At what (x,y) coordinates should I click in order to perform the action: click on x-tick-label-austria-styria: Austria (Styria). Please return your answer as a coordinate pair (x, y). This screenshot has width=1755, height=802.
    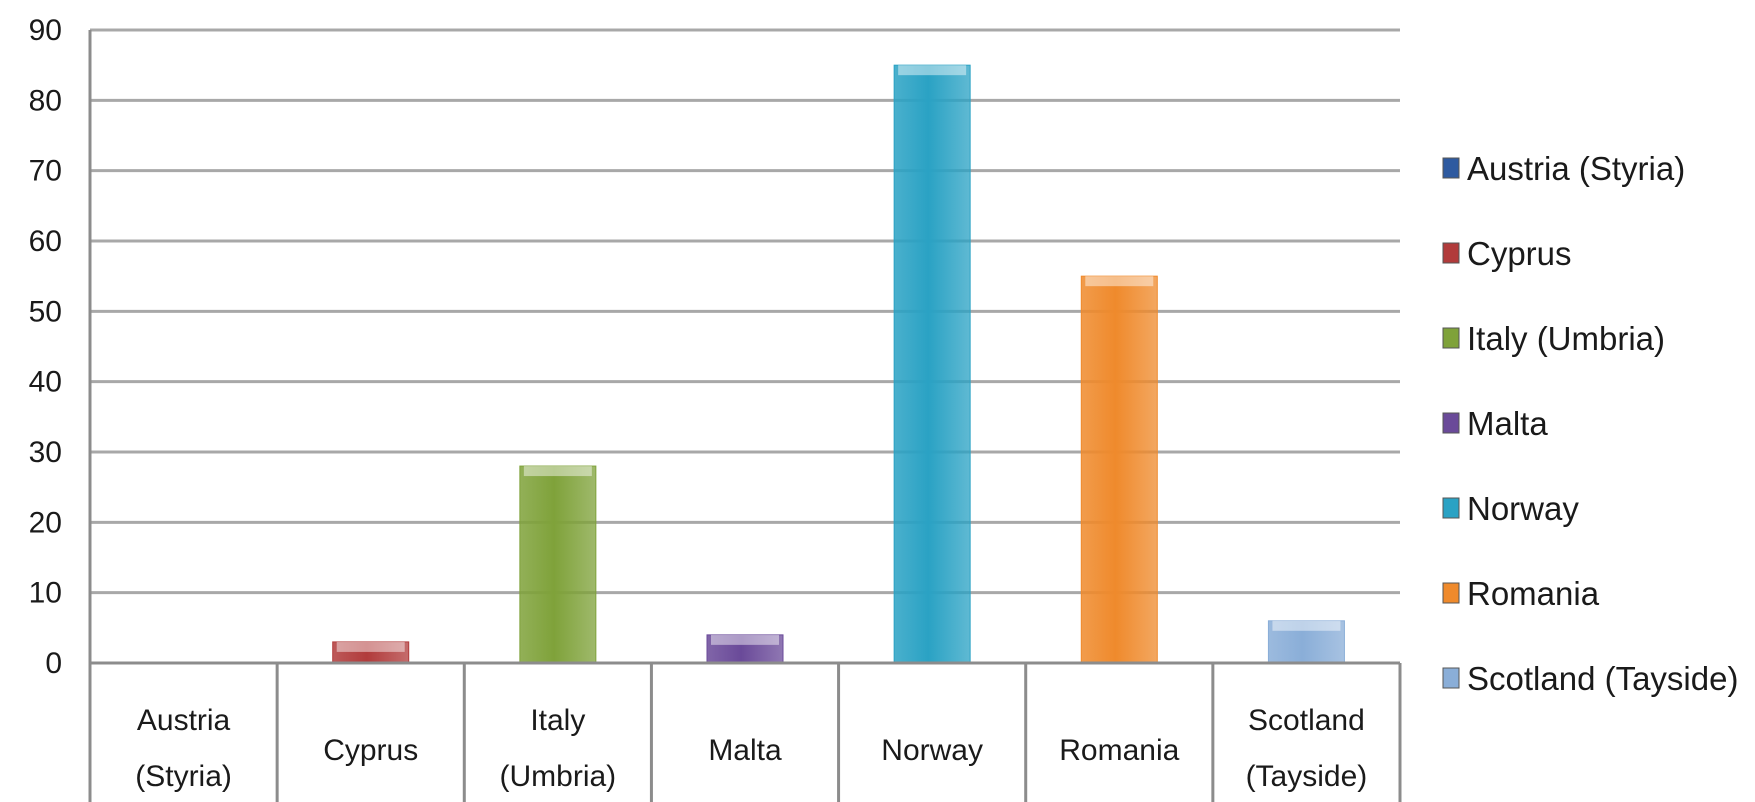
    Looking at the image, I should click on (183, 748).